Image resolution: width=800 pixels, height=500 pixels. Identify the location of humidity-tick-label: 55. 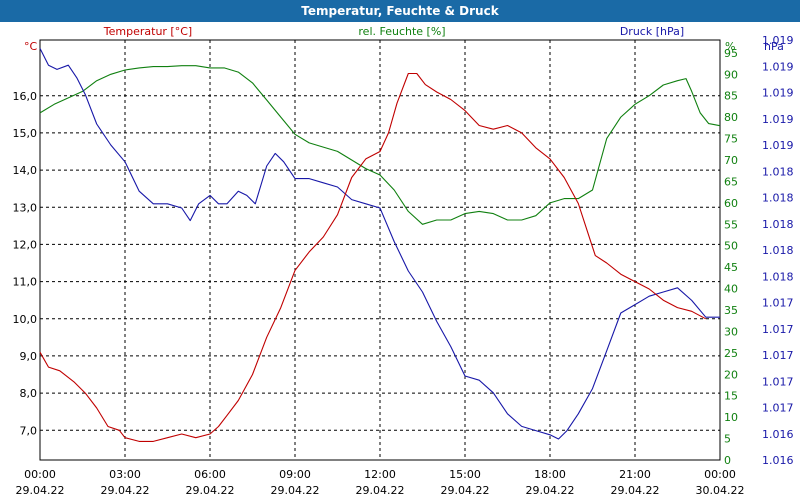
(731, 224).